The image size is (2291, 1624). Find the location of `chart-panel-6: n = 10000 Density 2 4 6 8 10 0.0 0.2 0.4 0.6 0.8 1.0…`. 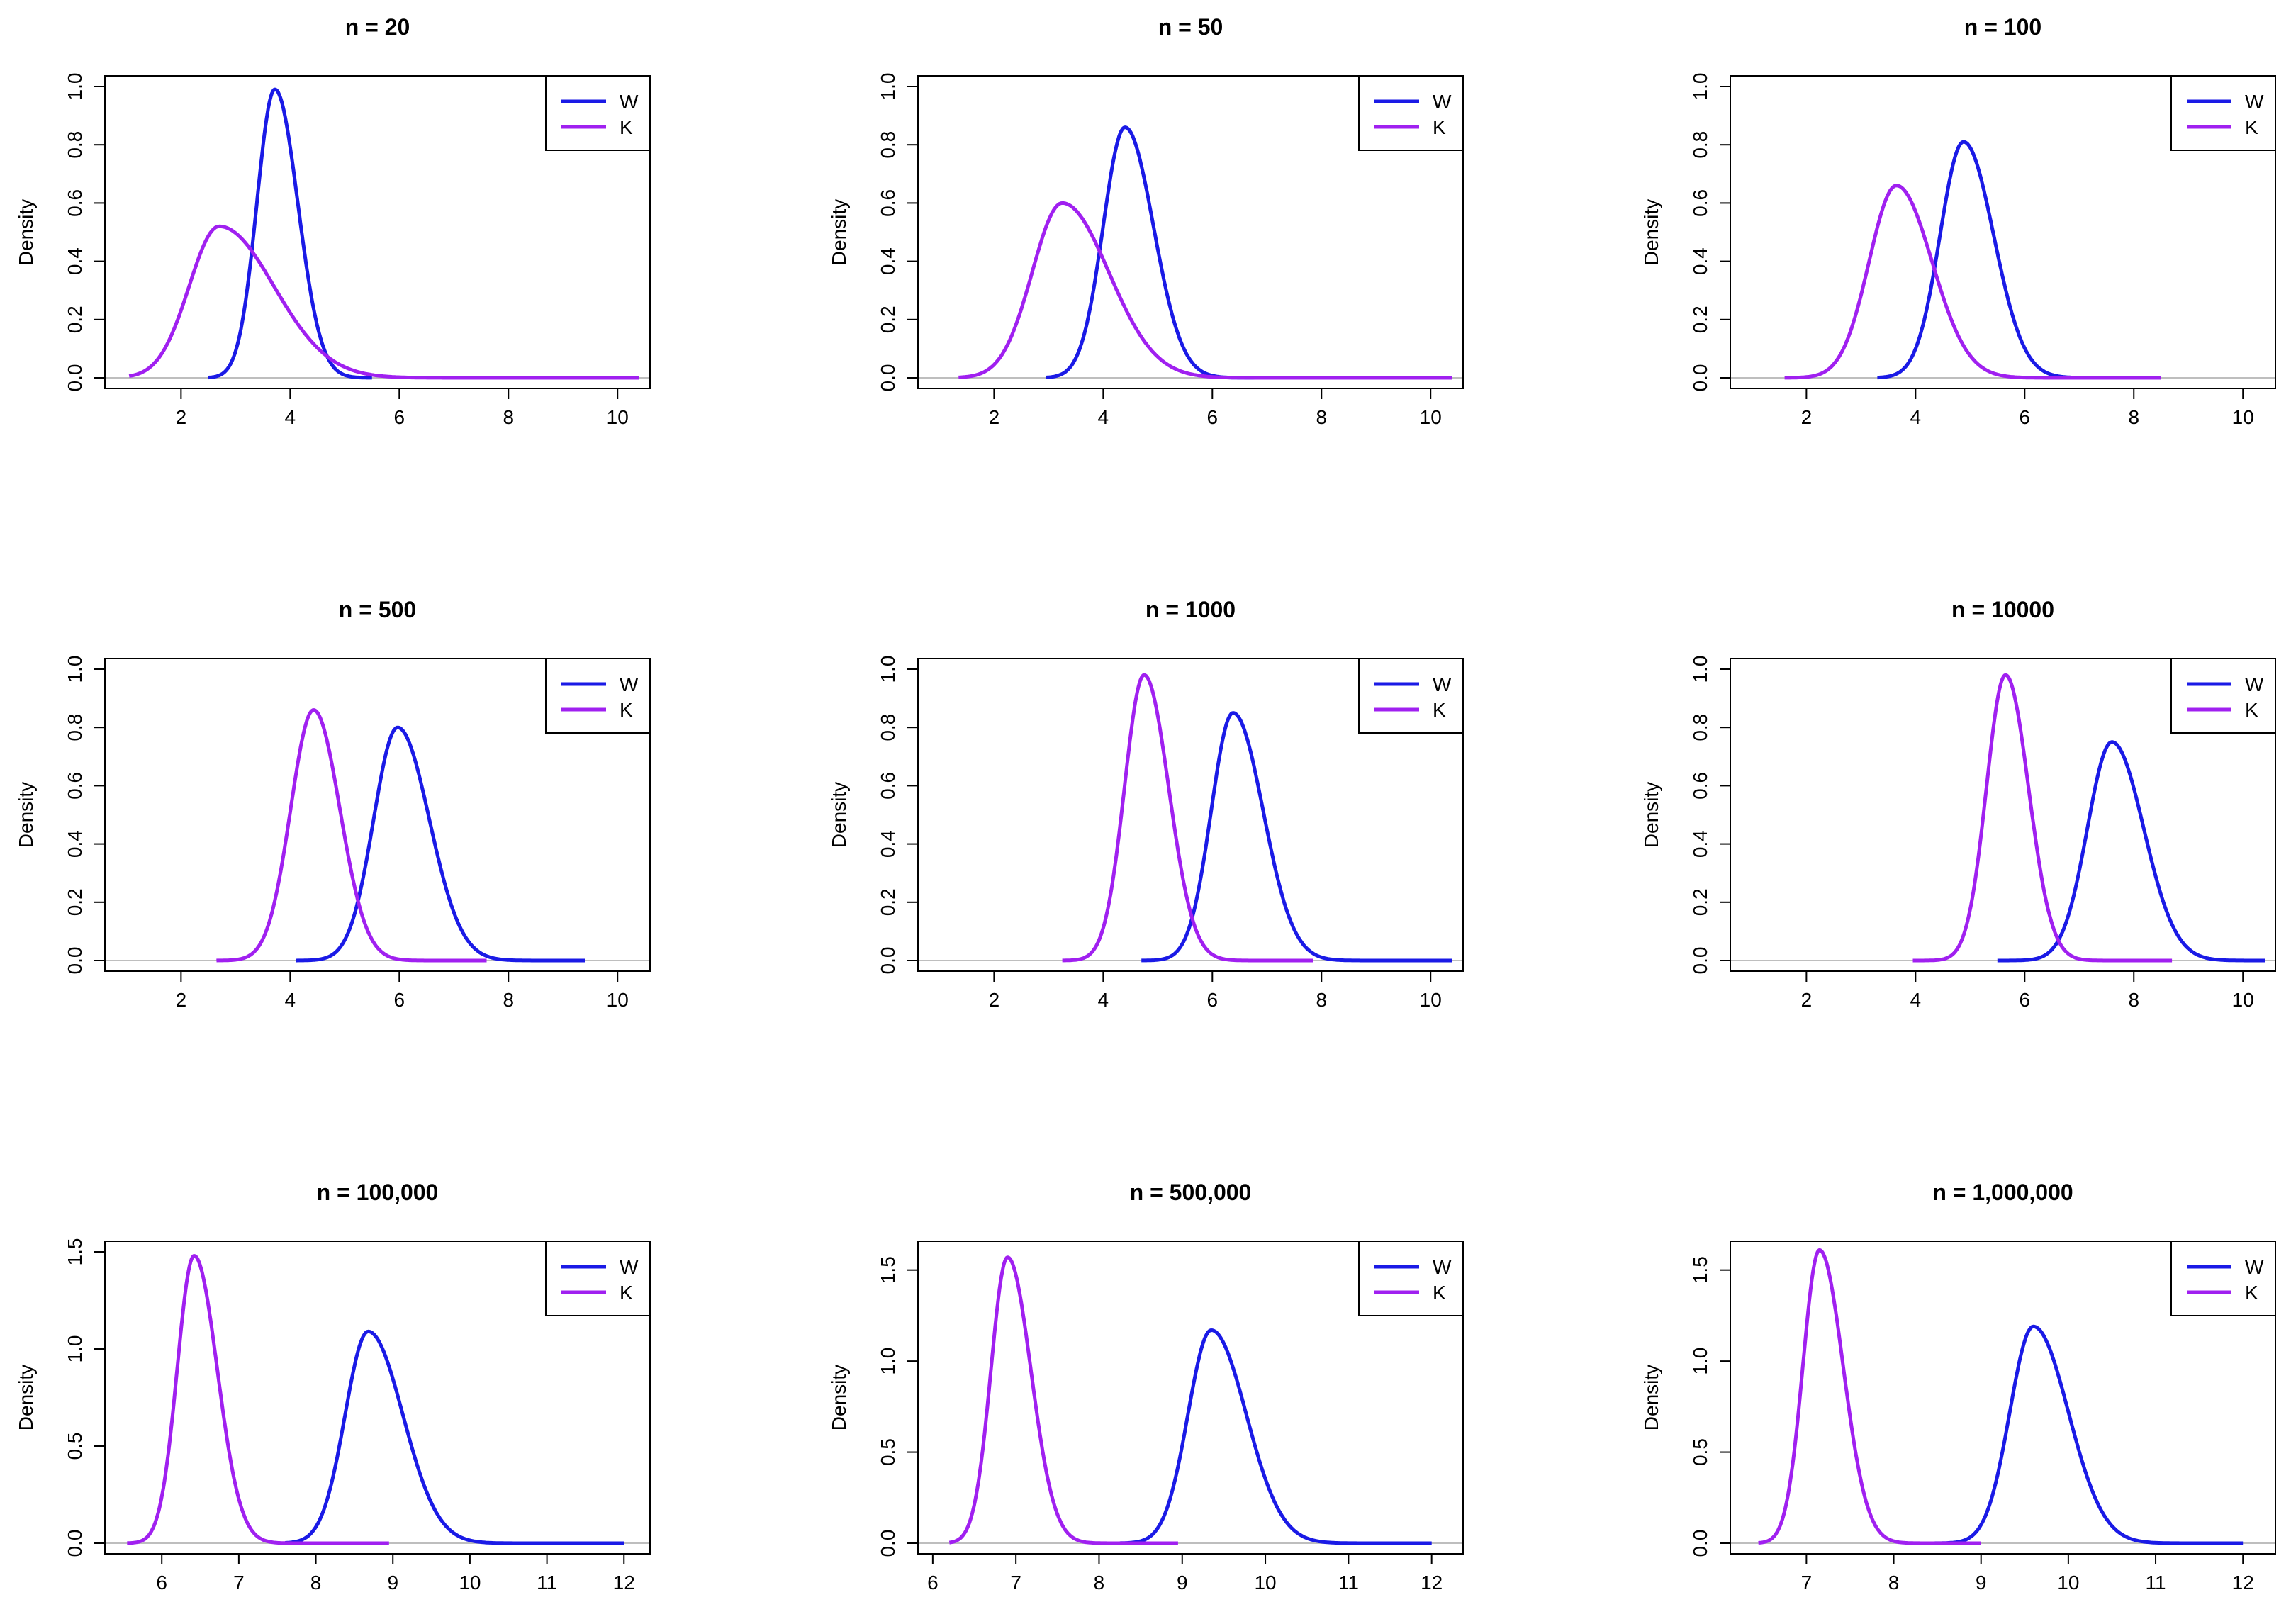

chart-panel-6: n = 10000 Density 2 4 6 8 10 0.0 0.2 0.4 0.6 0.8 1.0… is located at coordinates (1958, 804).